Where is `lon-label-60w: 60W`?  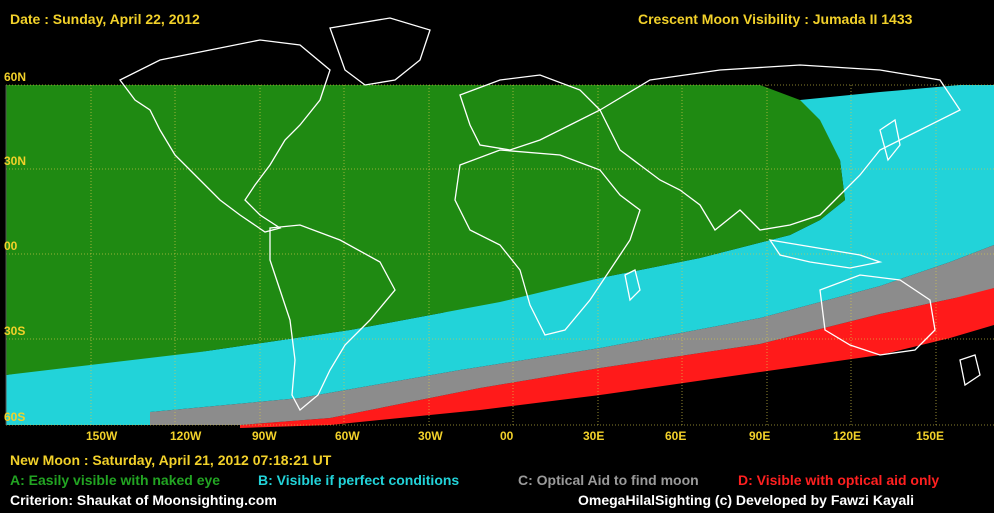 lon-label-60w: 60W is located at coordinates (347, 436).